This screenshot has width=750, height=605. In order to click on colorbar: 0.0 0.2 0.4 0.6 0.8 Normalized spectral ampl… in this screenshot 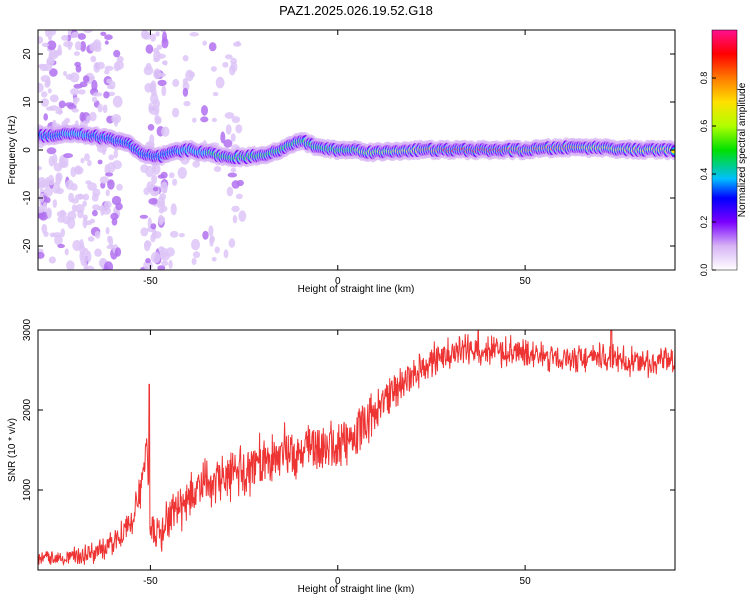, I will do `click(723, 152)`.